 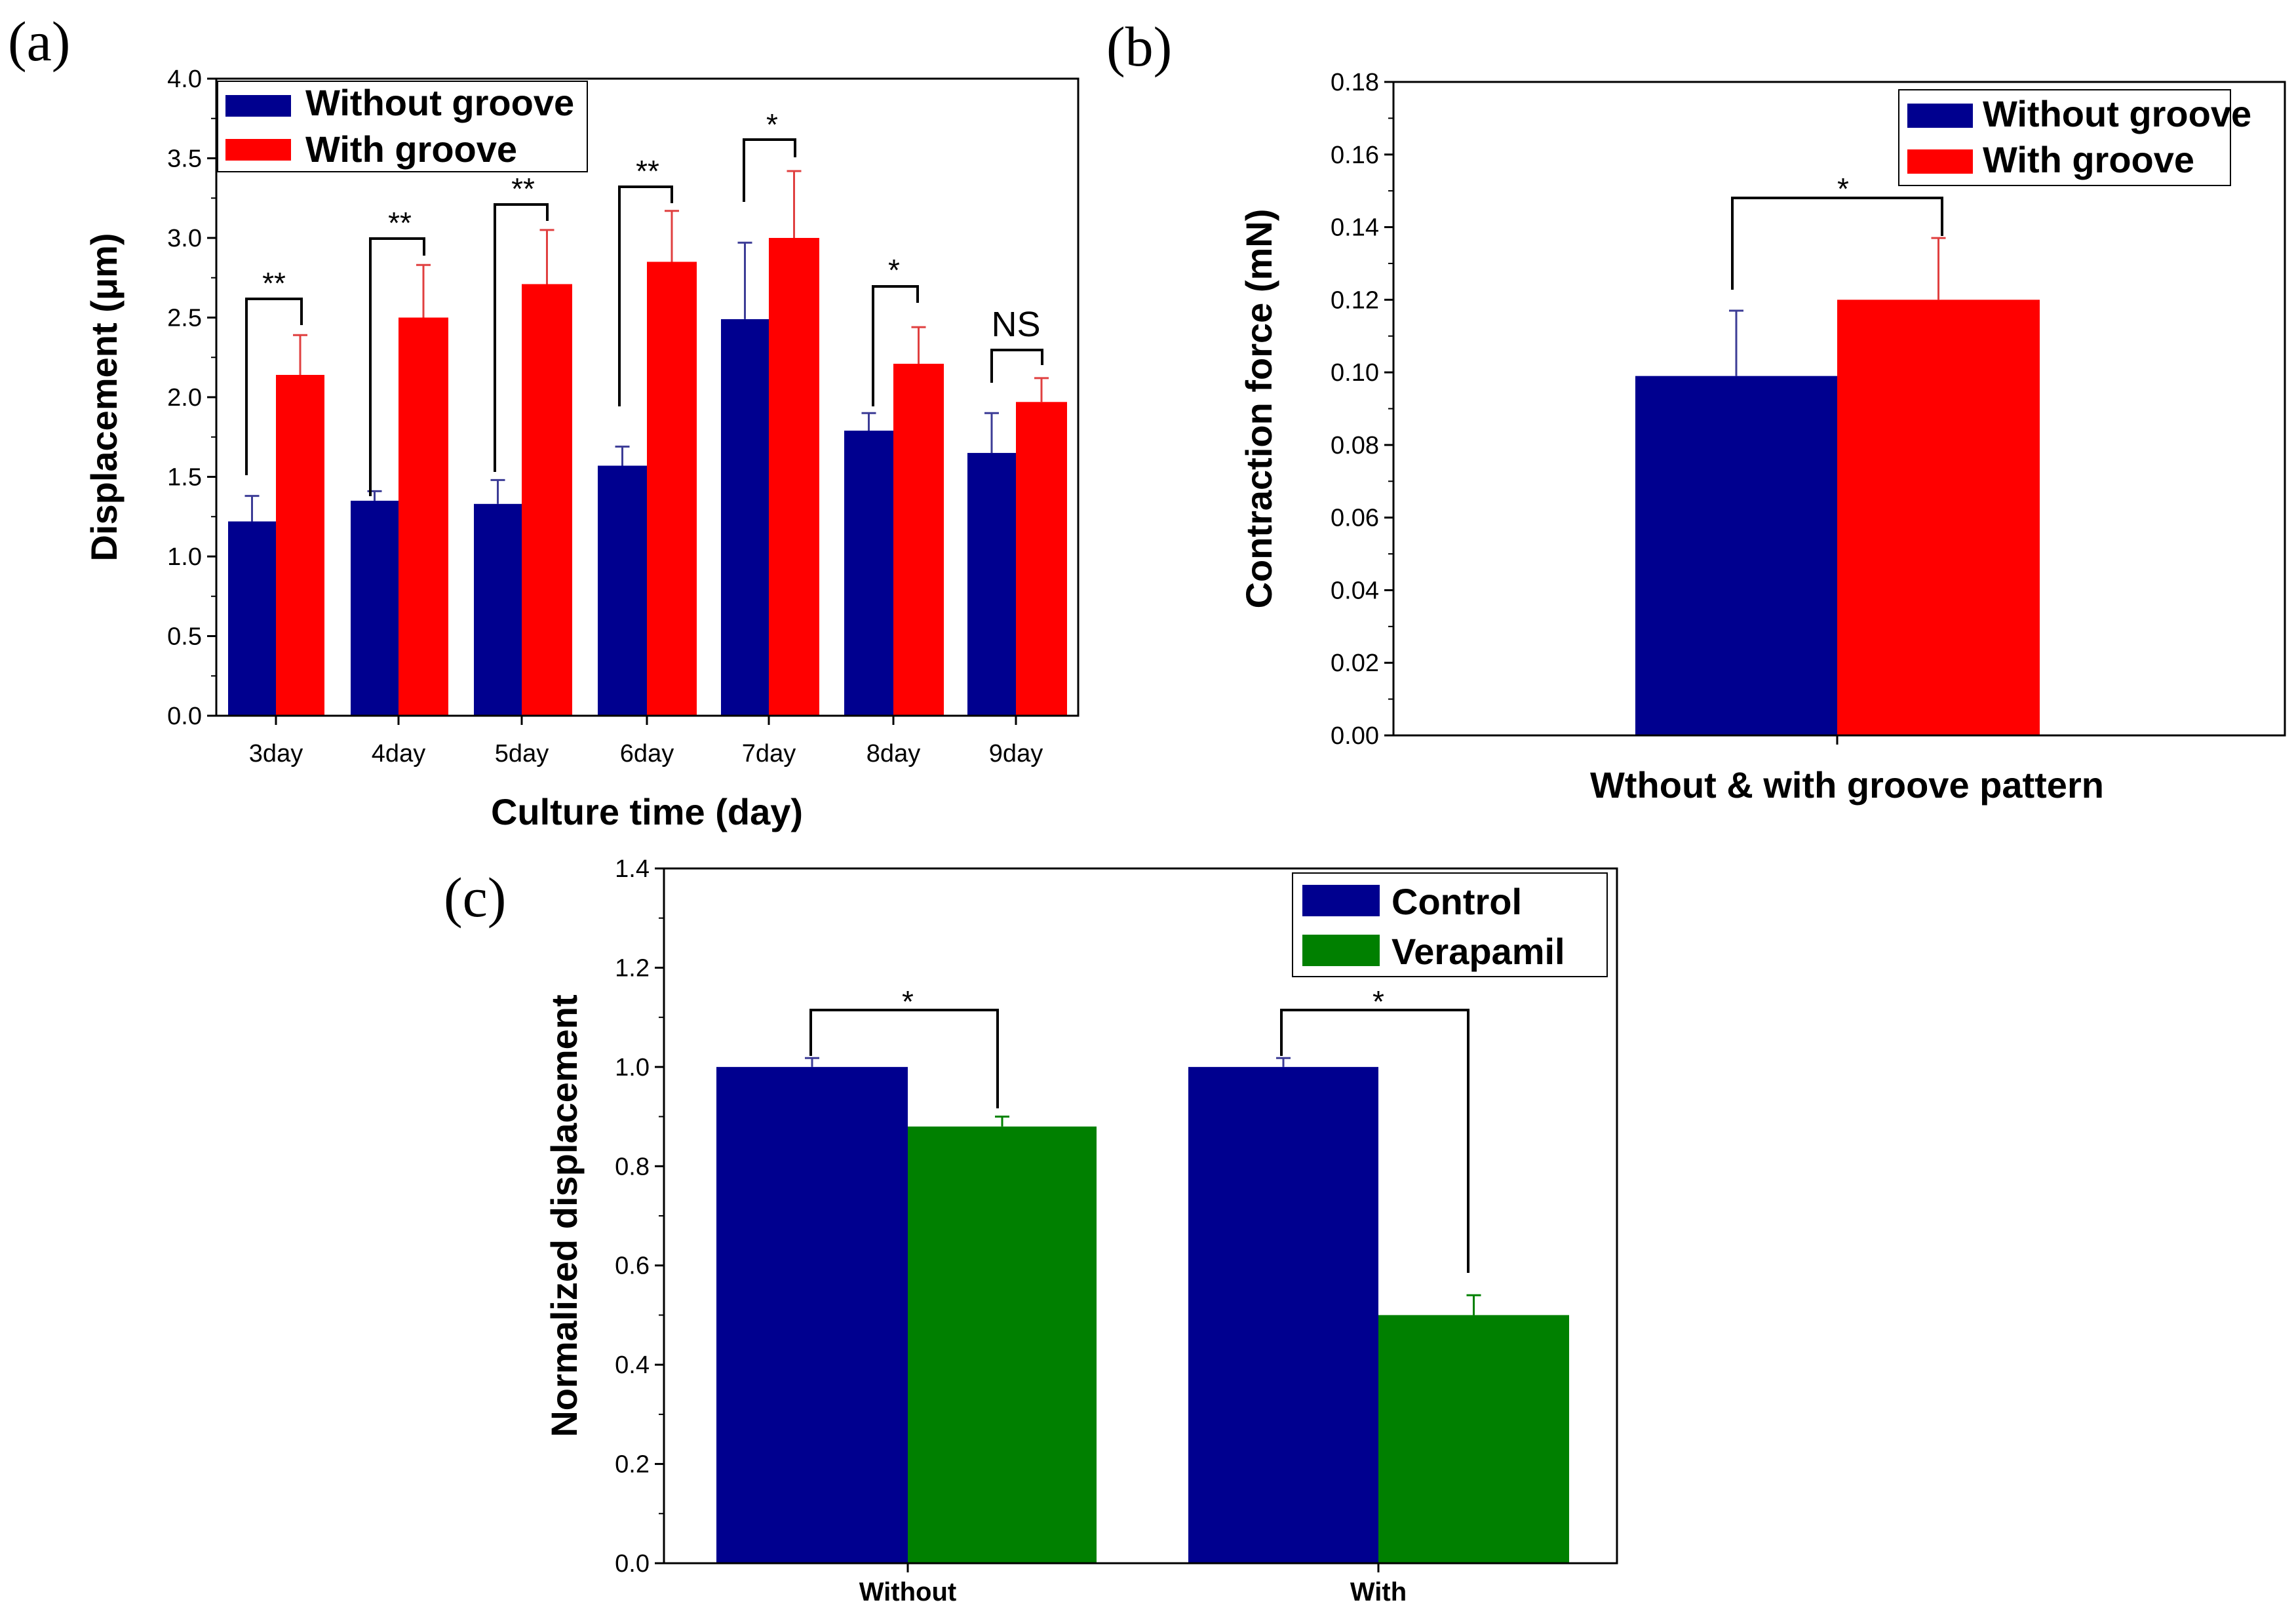 What do you see at coordinates (400, 223) in the screenshot?
I see `significance-label-a-1: **` at bounding box center [400, 223].